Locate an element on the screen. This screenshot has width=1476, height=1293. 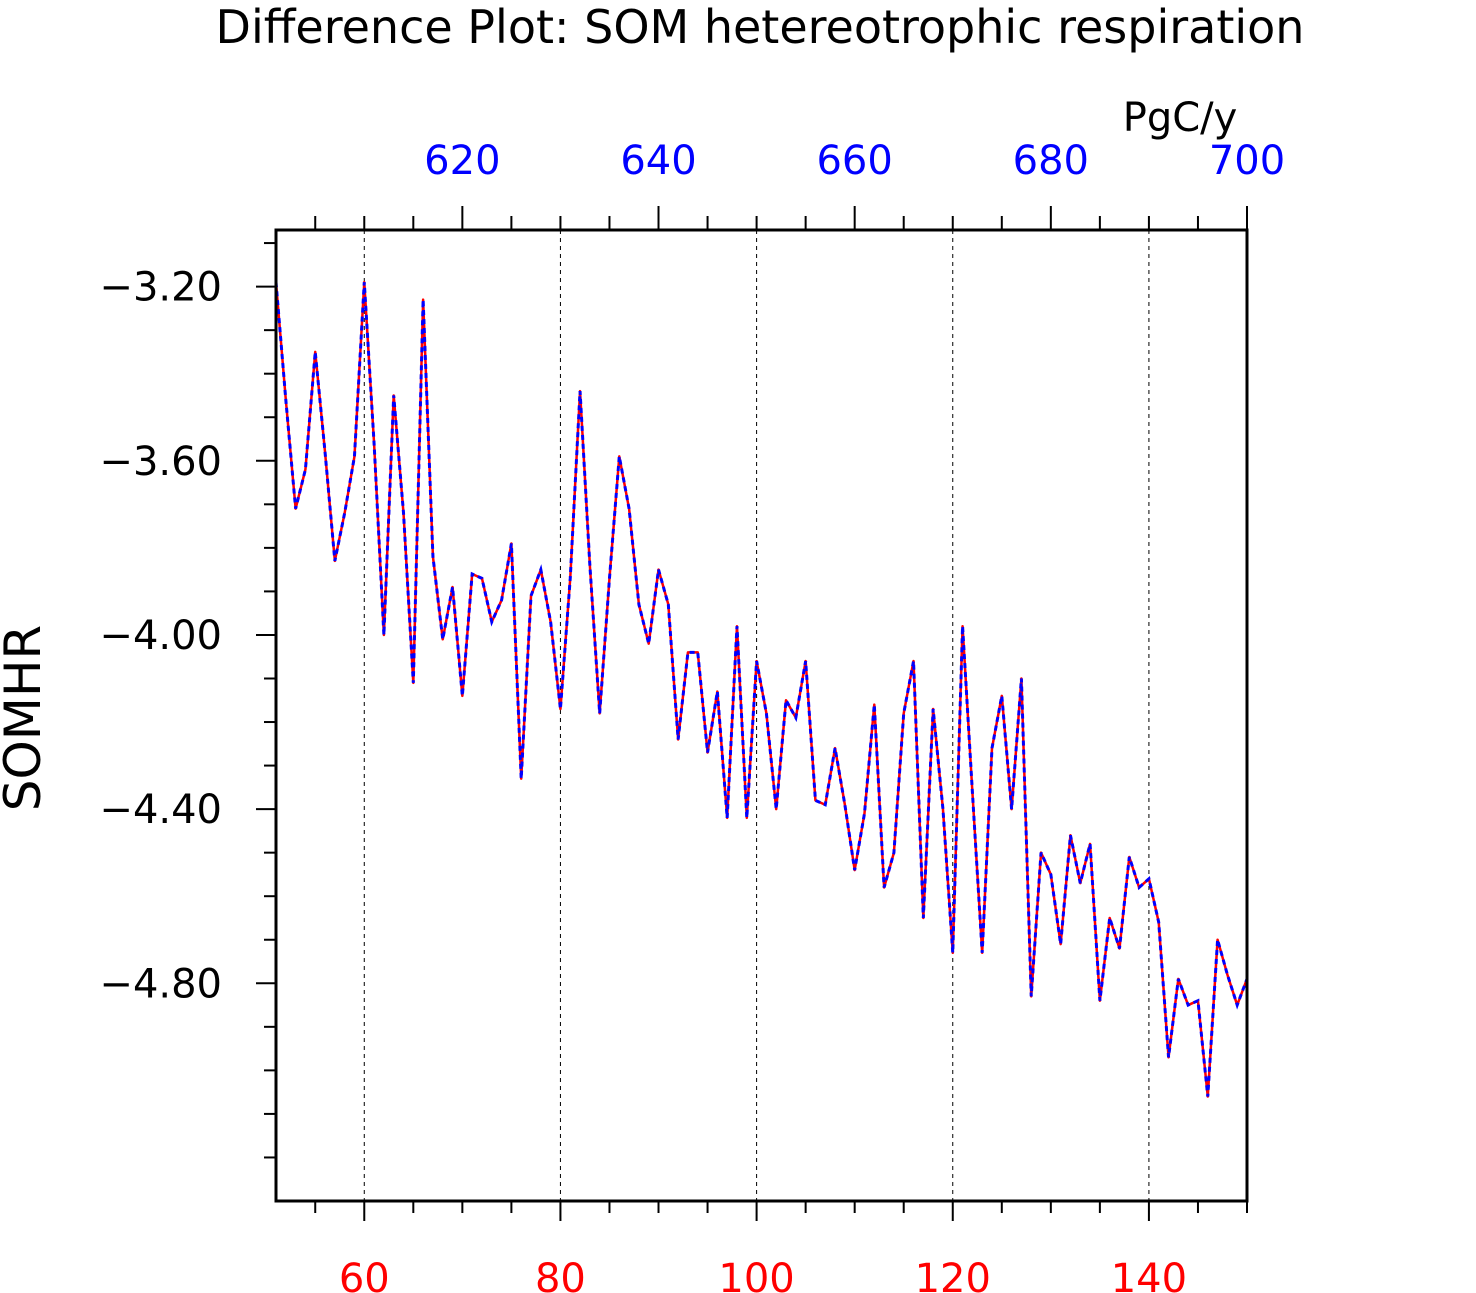
bottom-tick-label: 80 is located at coordinates (560, 1274).